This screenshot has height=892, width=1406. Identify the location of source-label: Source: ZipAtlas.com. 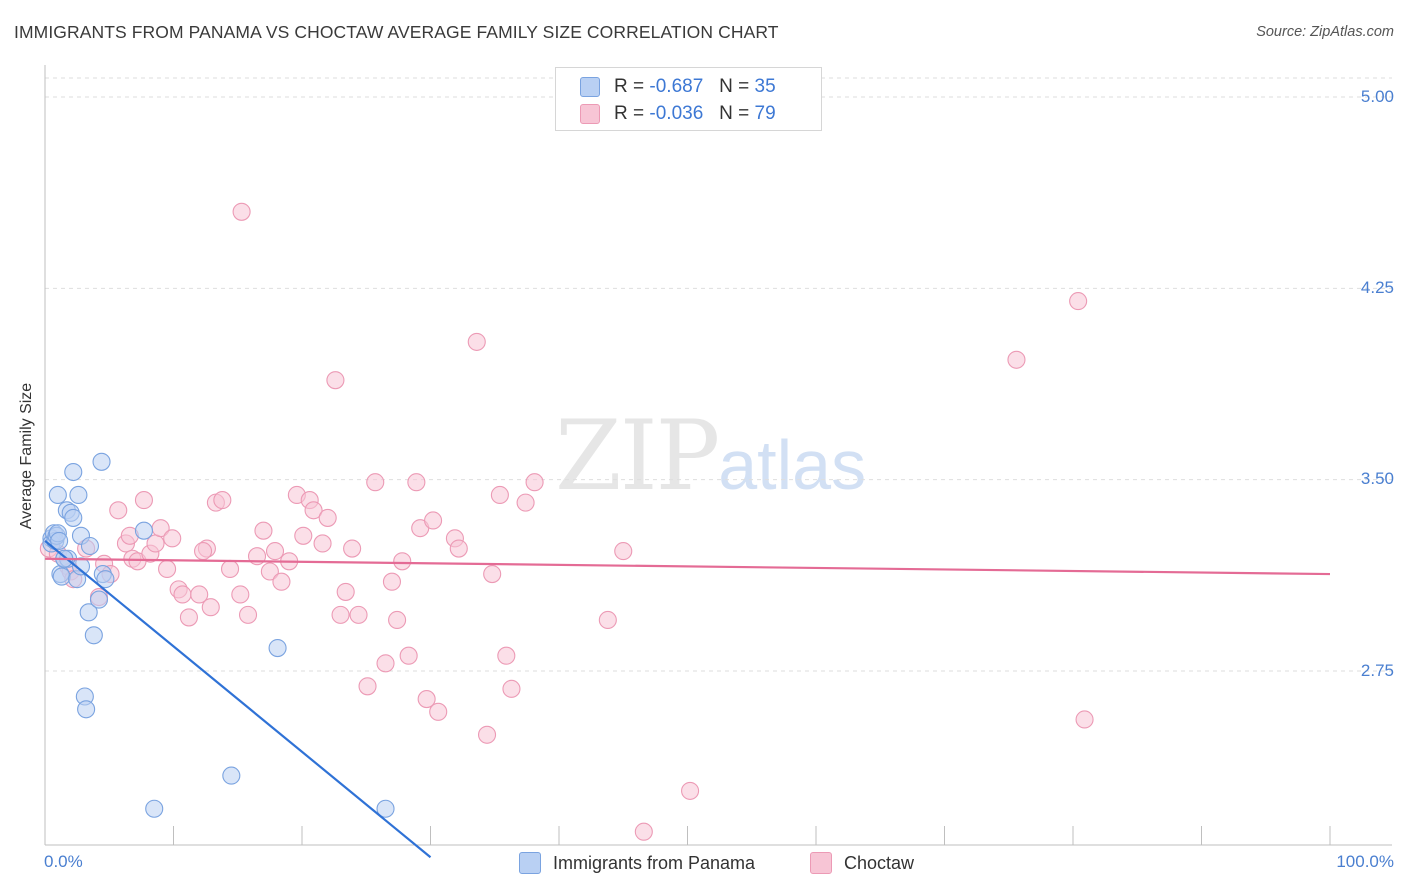
(1325, 32).